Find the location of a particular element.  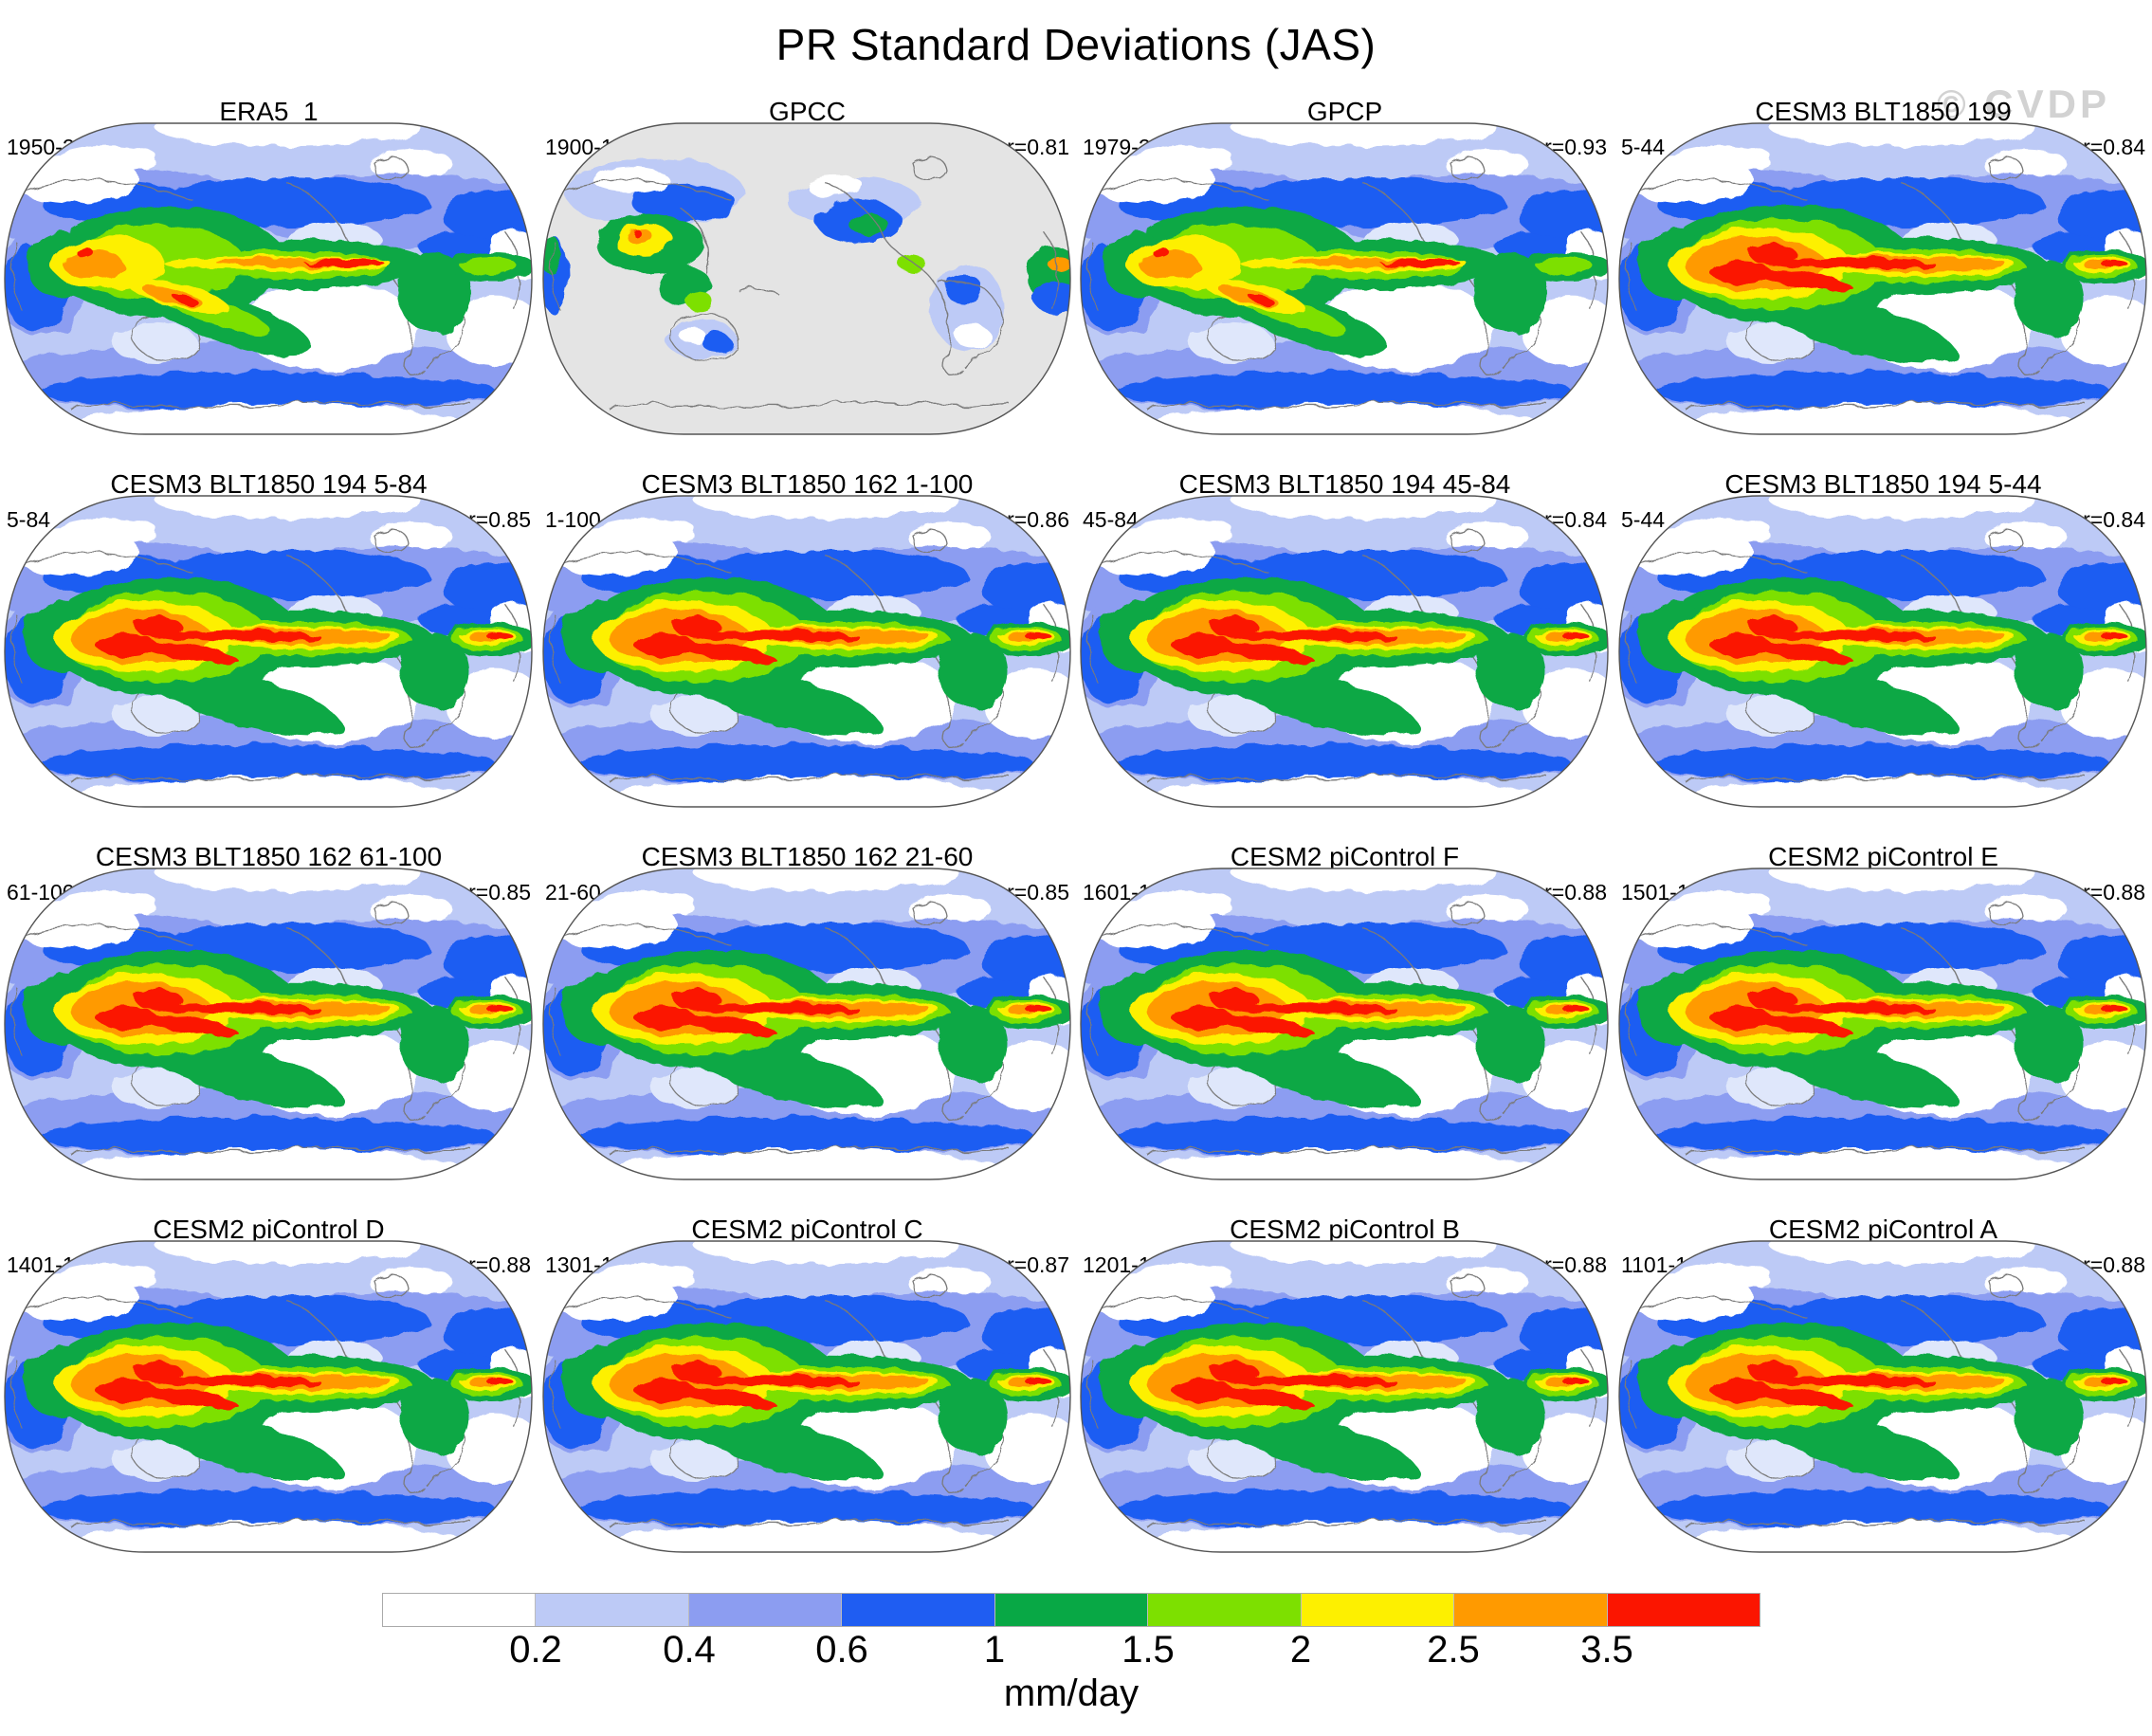

map-panel: CESM3 BLT1850 199 5-44 r=0.84 is located at coordinates (1883, 278).